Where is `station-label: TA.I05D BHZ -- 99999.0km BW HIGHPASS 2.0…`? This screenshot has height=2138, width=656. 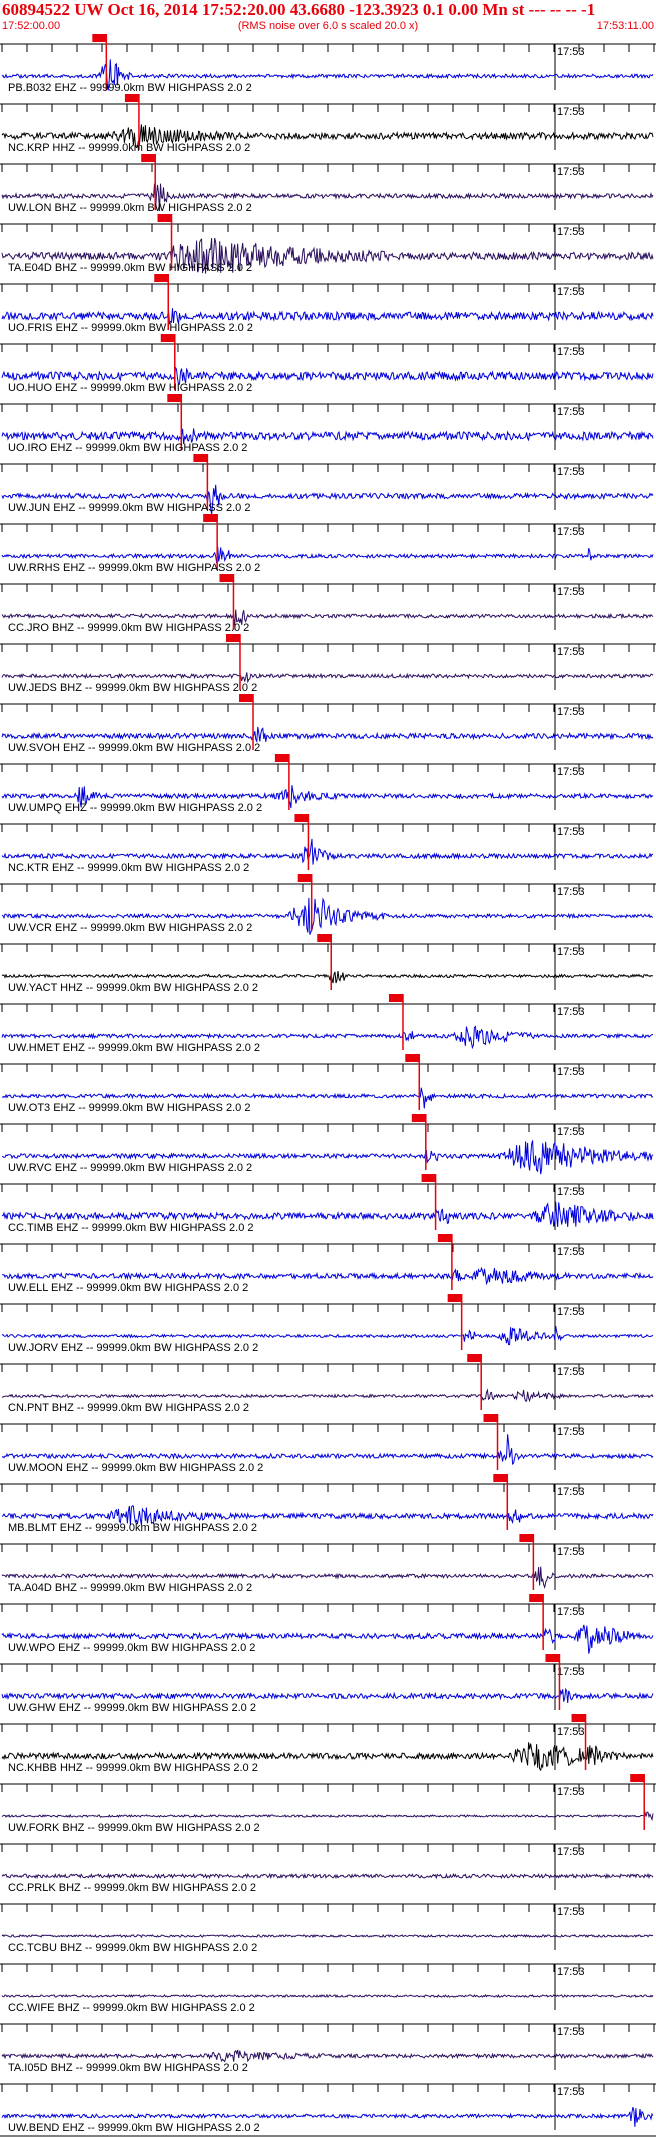 station-label: TA.I05D BHZ -- 99999.0km BW HIGHPASS 2.0… is located at coordinates (128, 2068).